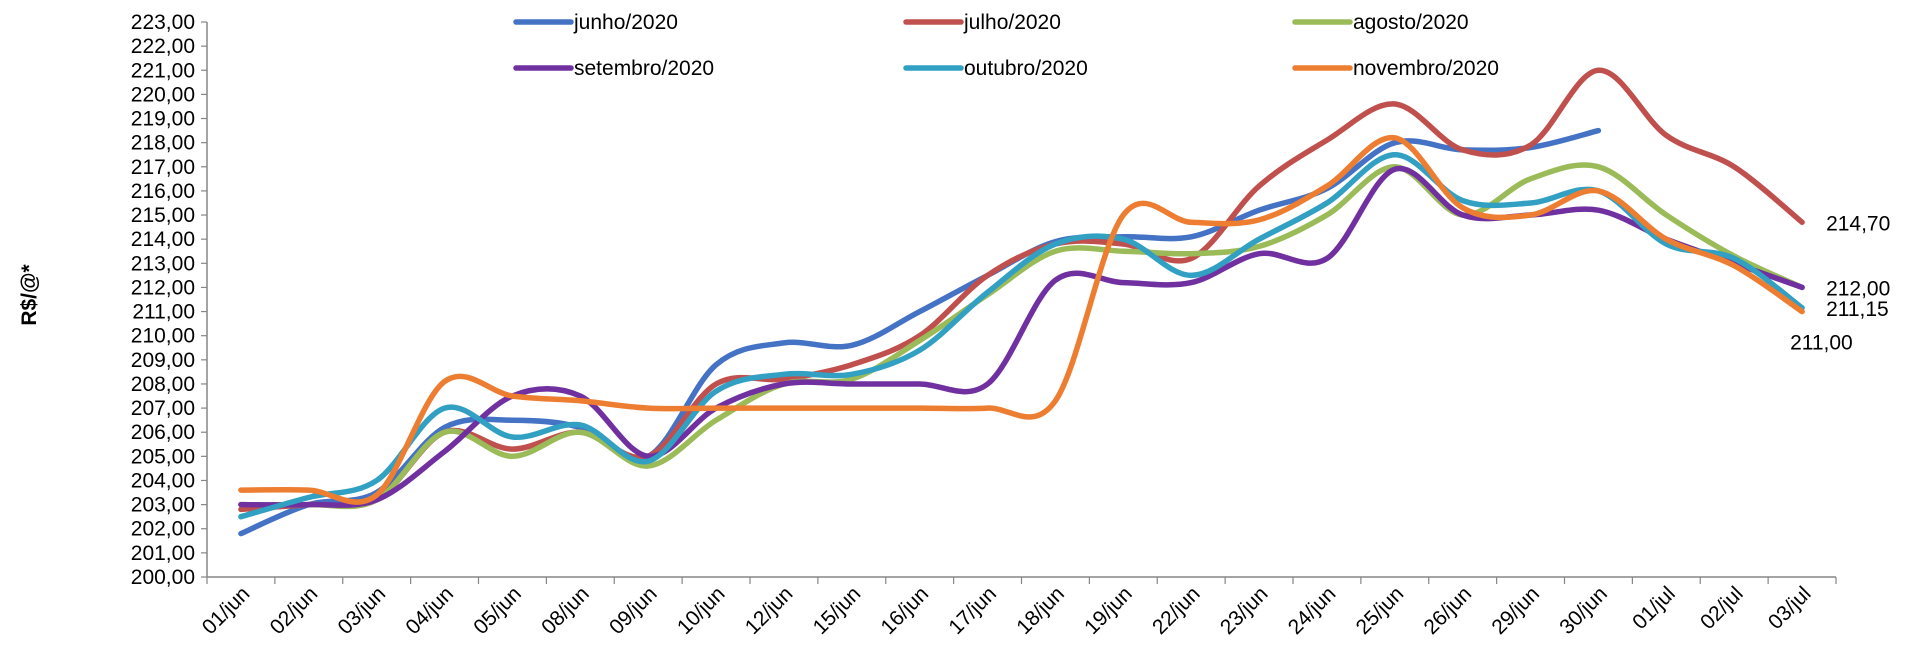  I want to click on legend-label: setembro/2020, so click(644, 68).